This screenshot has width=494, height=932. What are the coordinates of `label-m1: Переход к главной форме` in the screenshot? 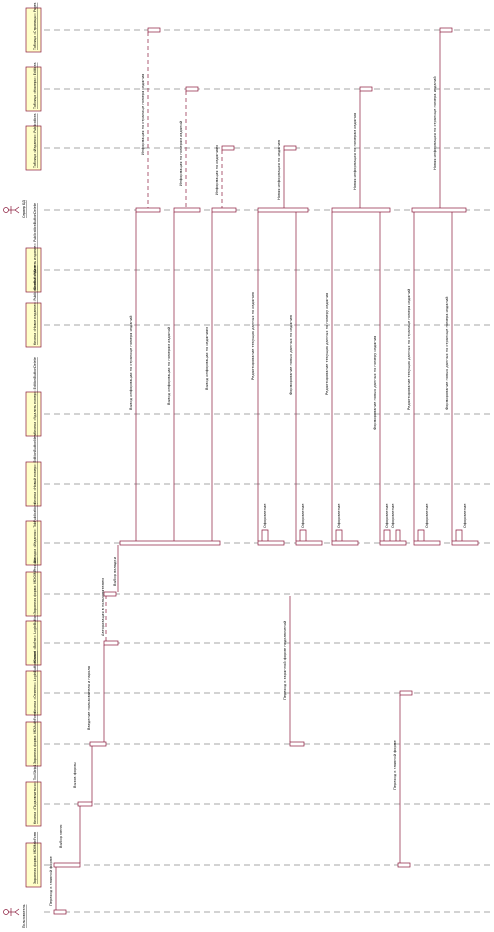 It's located at (51, 881).